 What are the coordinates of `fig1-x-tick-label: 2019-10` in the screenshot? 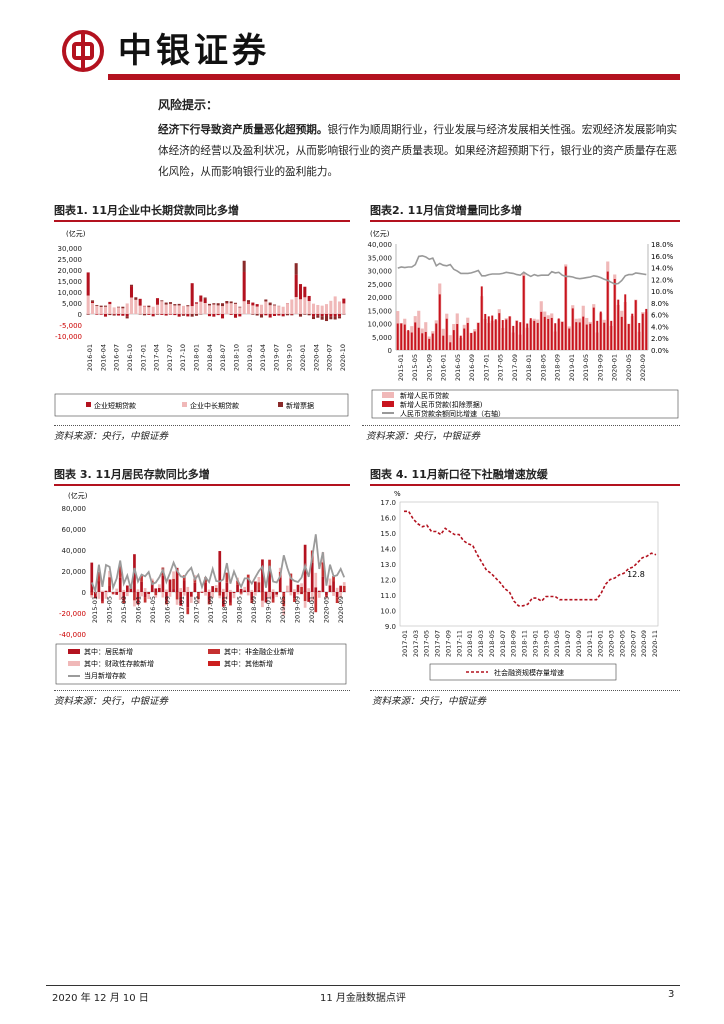 It's located at (290, 357).